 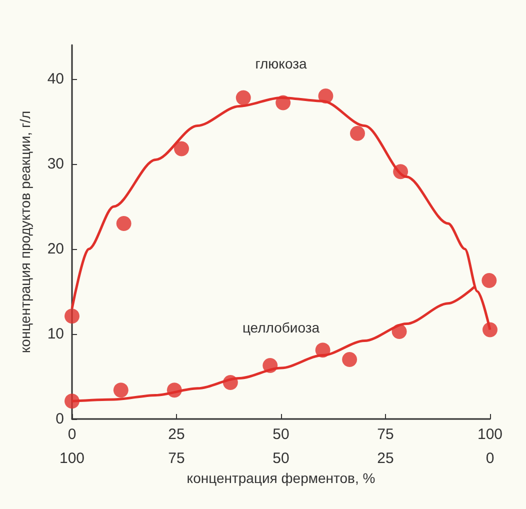 What do you see at coordinates (176, 458) in the screenshot?
I see `x2-tick-label: 75` at bounding box center [176, 458].